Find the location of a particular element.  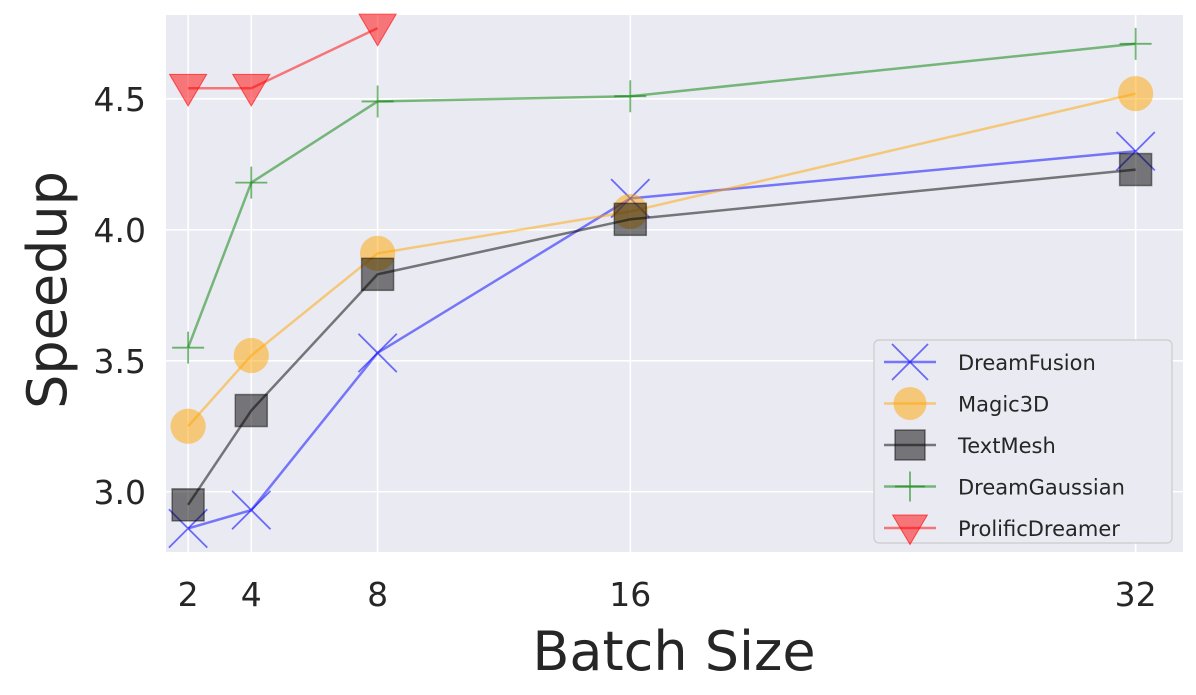

x-tick-label: 8 is located at coordinates (377, 594).